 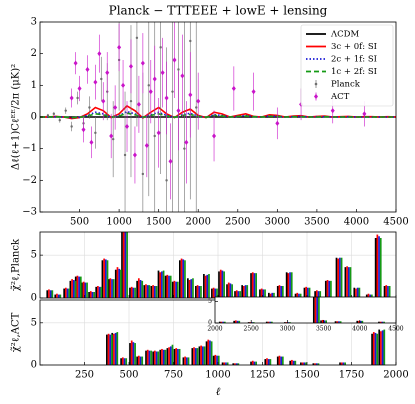 I want to click on x-tick-label: 3000, so click(x=287, y=329).